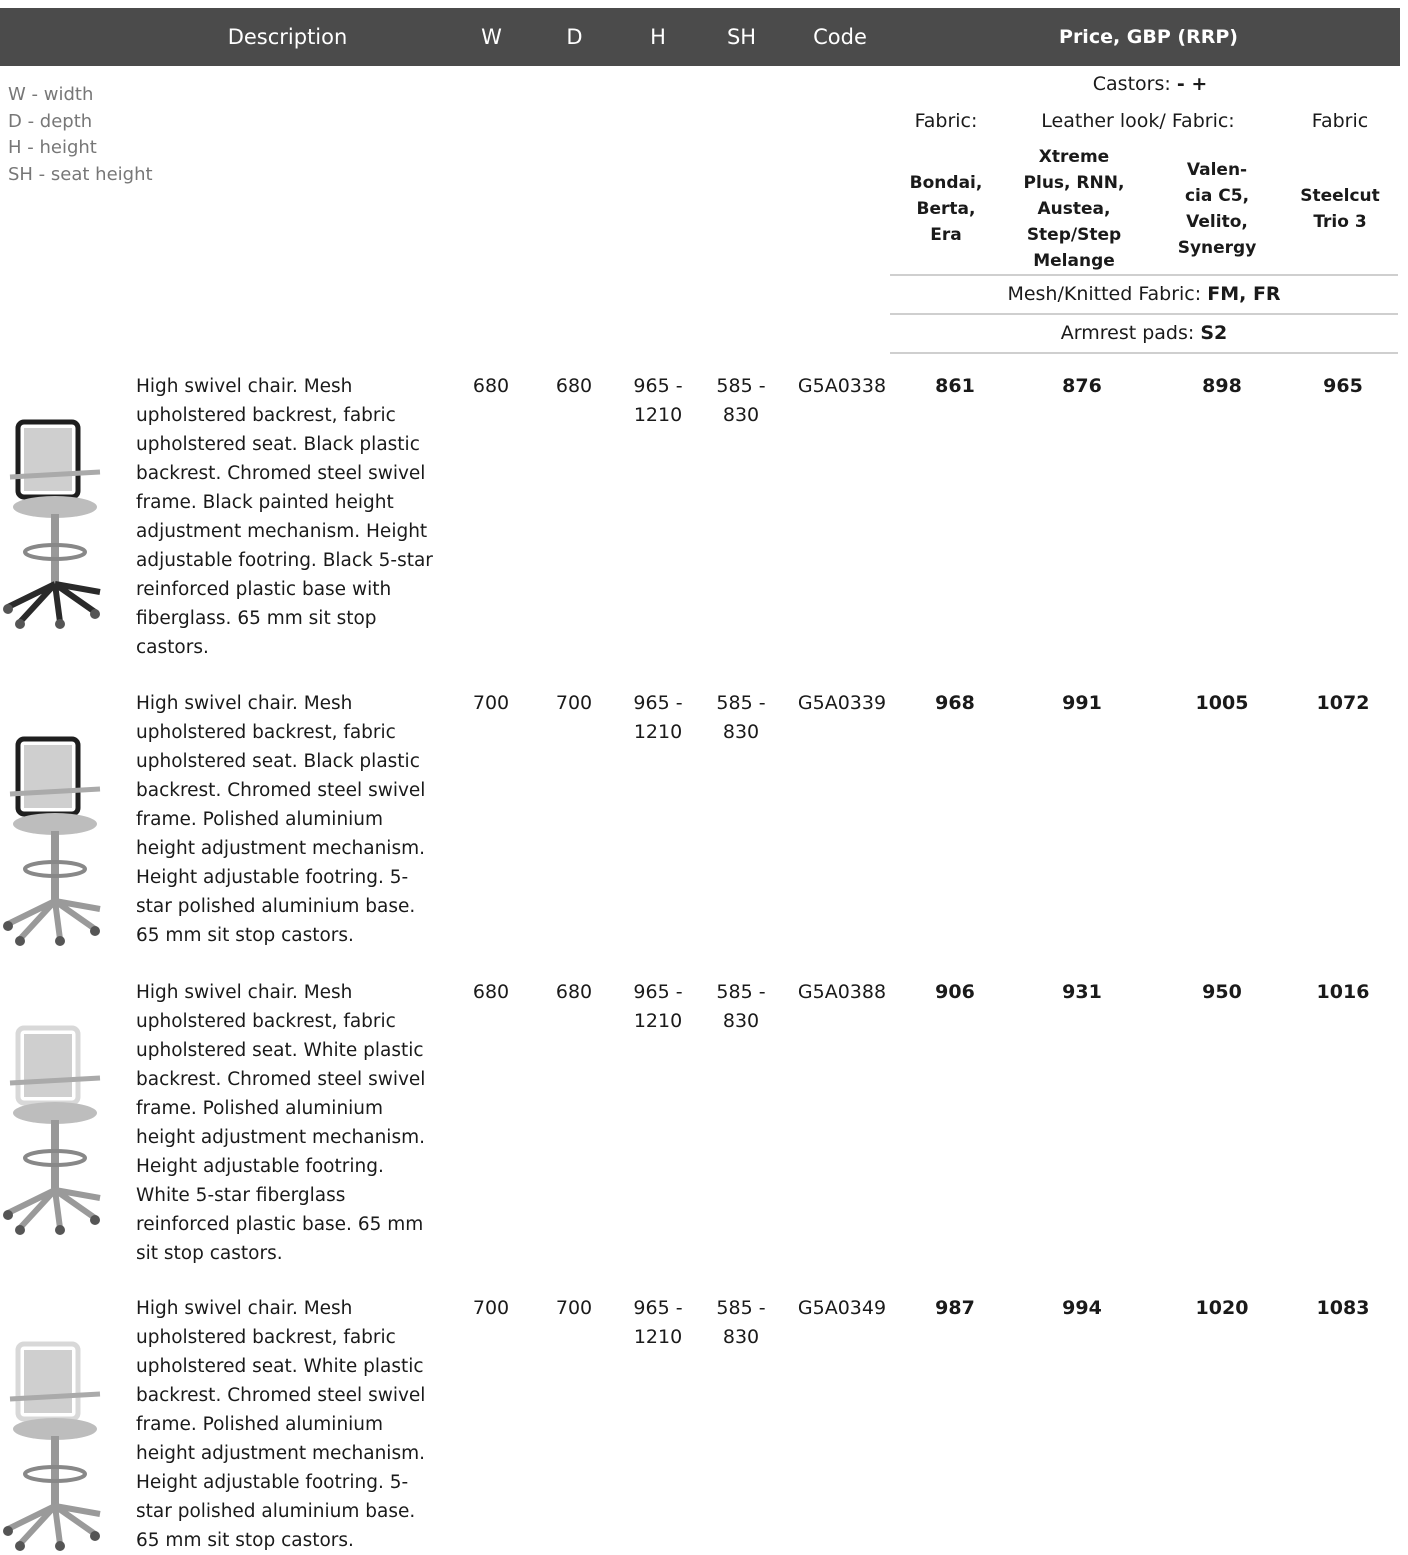 The width and height of the screenshot is (1408, 1555). Describe the element at coordinates (946, 183) in the screenshot. I see `fabric-group-line: Bondai,` at that location.